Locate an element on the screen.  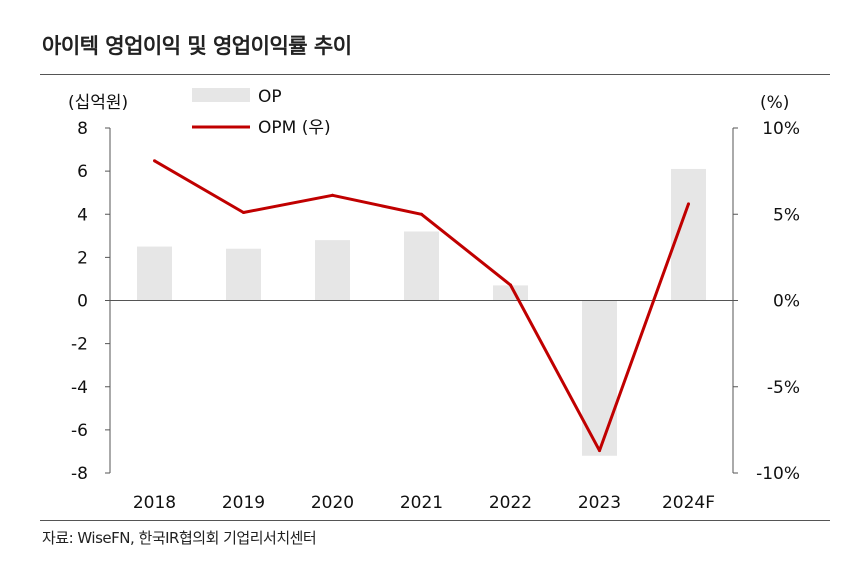
legend-op-swatch is located at coordinates (221, 95).